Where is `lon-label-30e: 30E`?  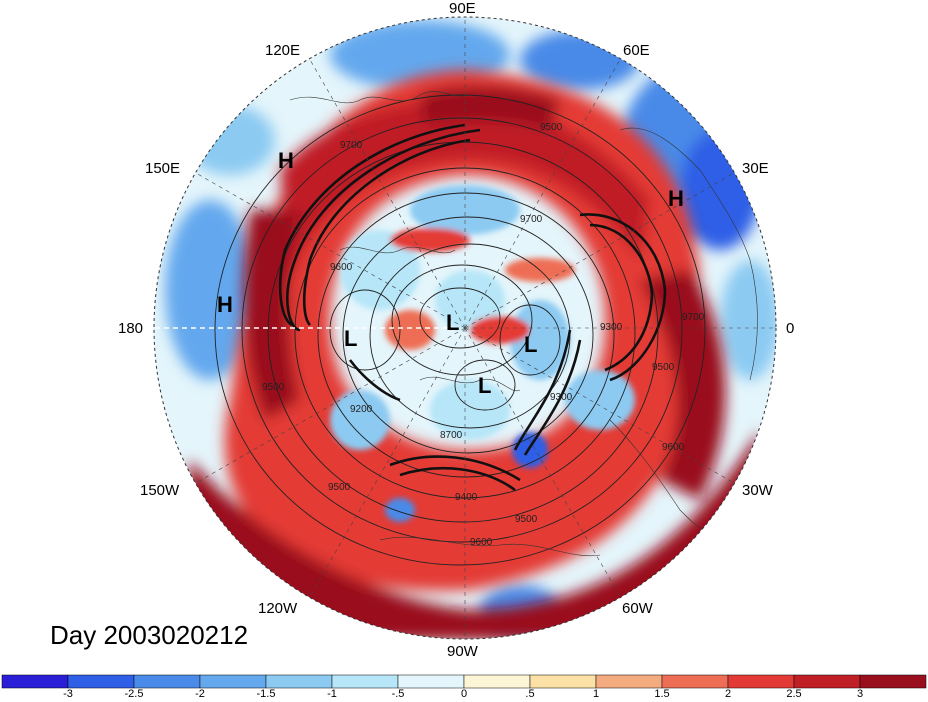 lon-label-30e: 30E is located at coordinates (755, 168).